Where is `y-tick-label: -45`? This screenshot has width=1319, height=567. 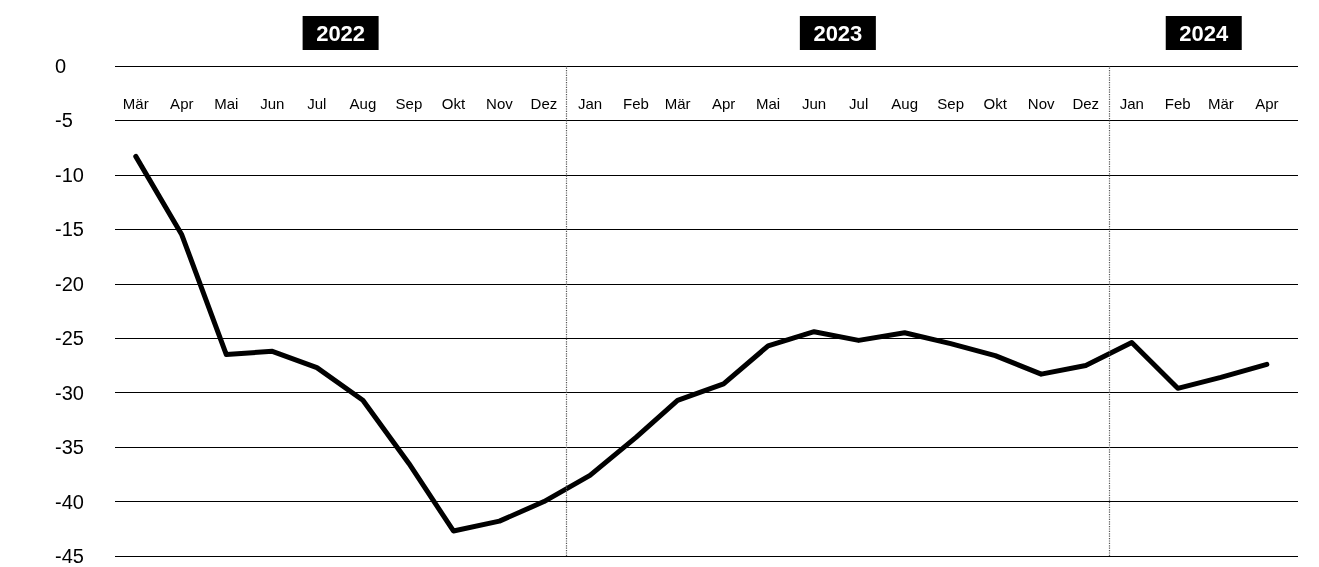 y-tick-label: -45 is located at coordinates (69, 556).